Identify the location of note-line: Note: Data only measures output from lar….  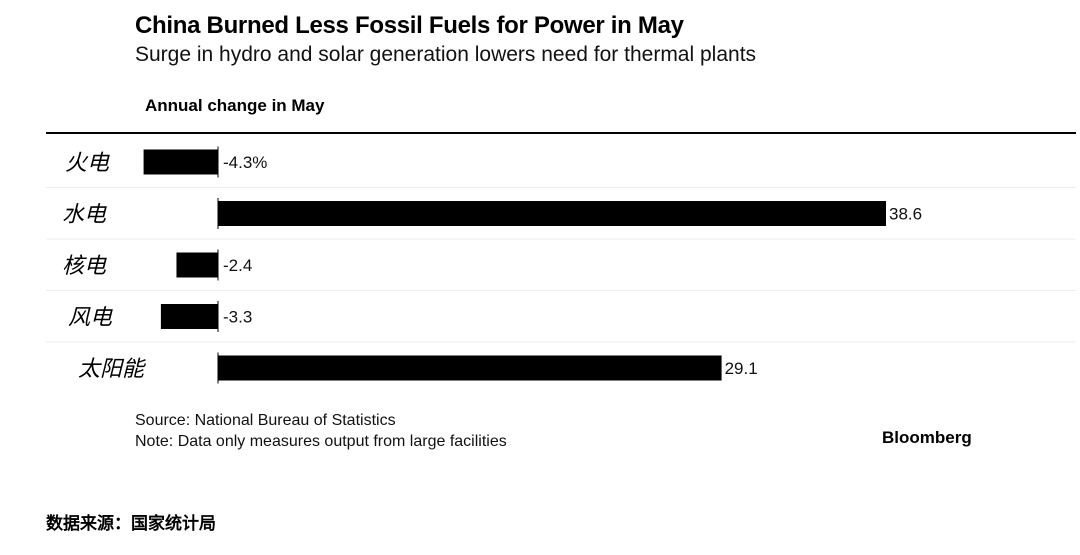
(321, 441).